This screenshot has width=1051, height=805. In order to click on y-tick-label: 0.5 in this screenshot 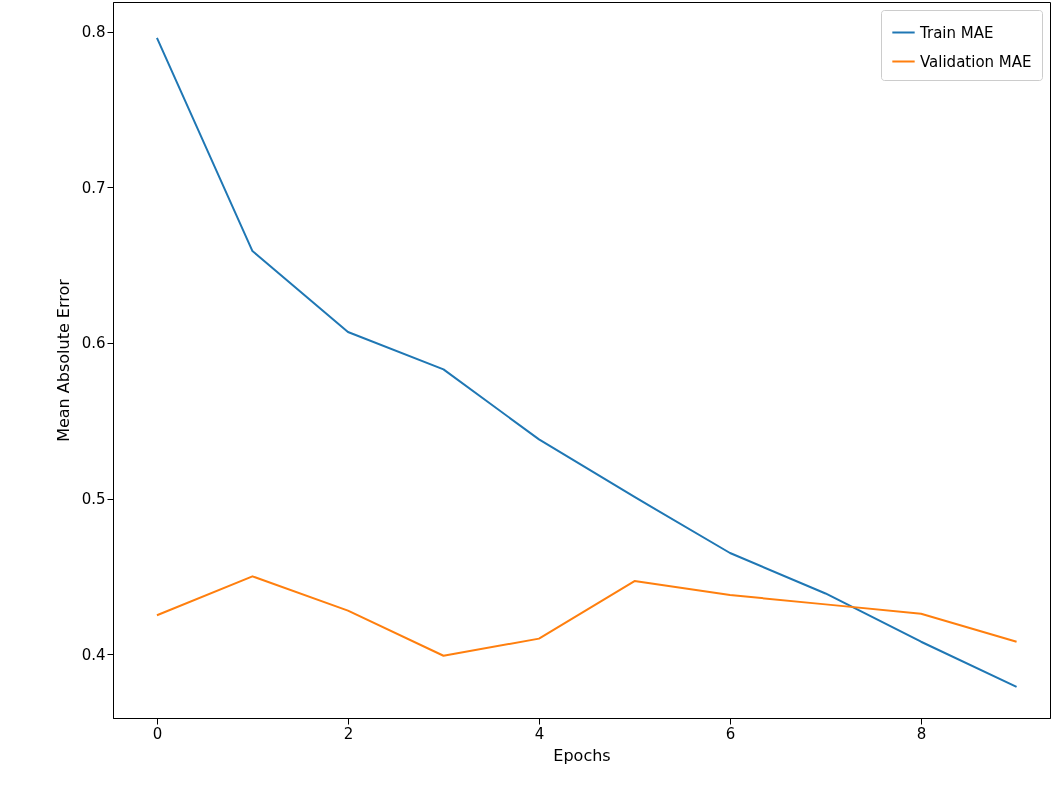, I will do `click(93, 499)`.